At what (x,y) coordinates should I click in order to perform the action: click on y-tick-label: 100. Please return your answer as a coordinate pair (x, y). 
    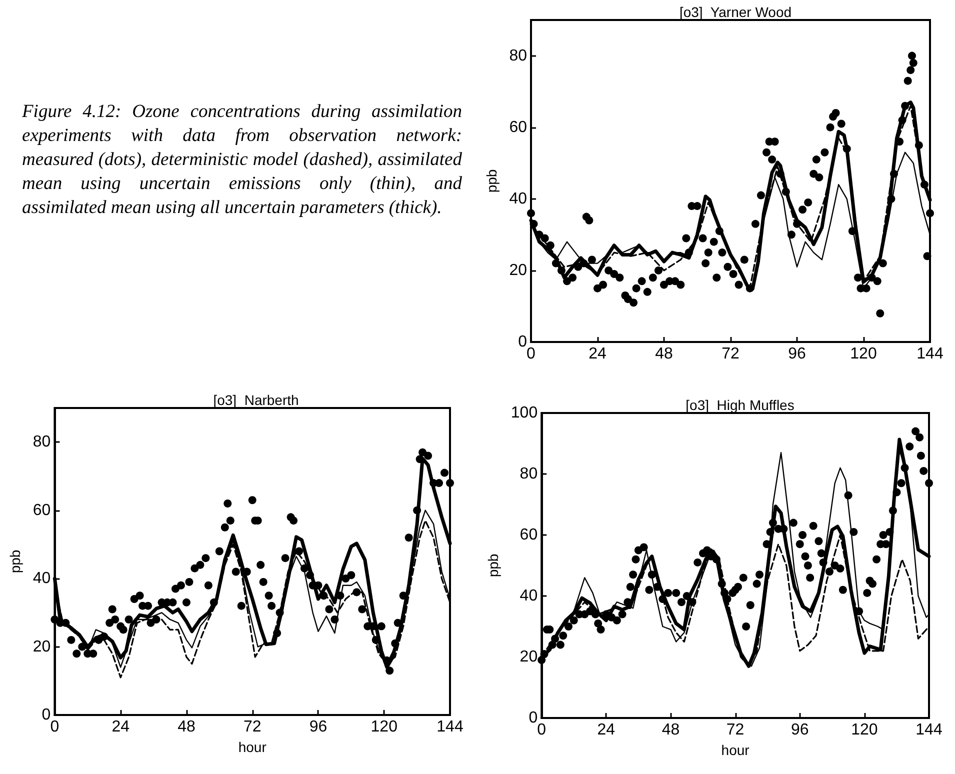
    Looking at the image, I should click on (524, 413).